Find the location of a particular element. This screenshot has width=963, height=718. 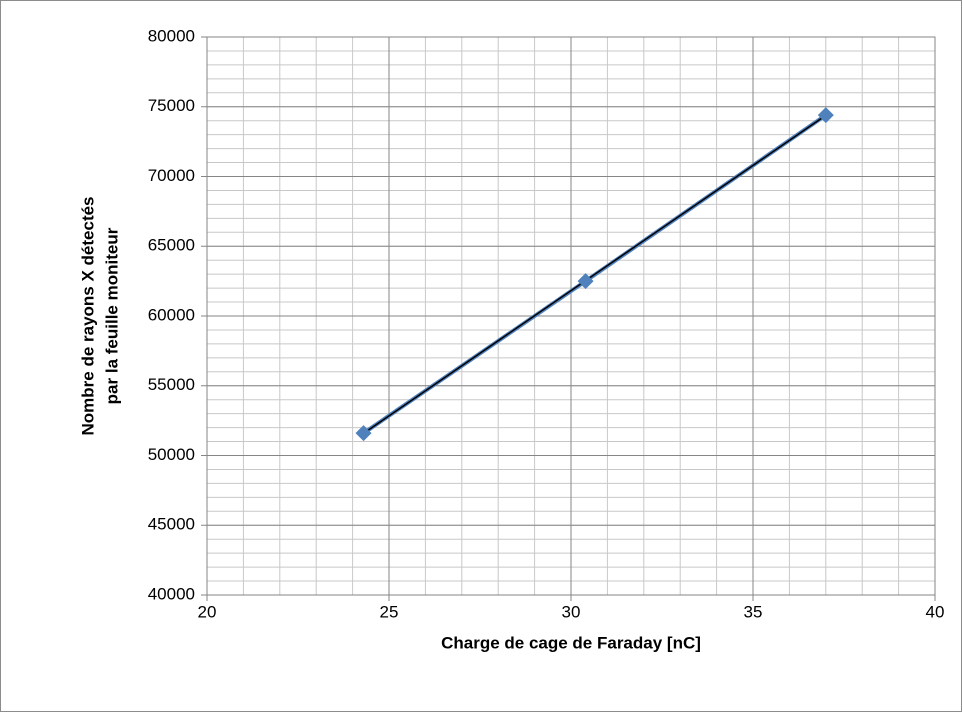

x-axis-title: Charge de cage de Faraday [nC] is located at coordinates (571, 642).